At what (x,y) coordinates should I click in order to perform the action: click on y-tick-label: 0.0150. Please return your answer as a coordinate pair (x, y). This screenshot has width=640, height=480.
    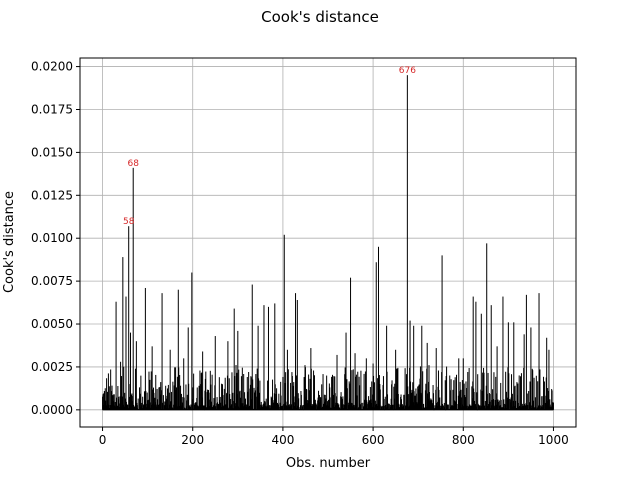
    Looking at the image, I should click on (52, 152).